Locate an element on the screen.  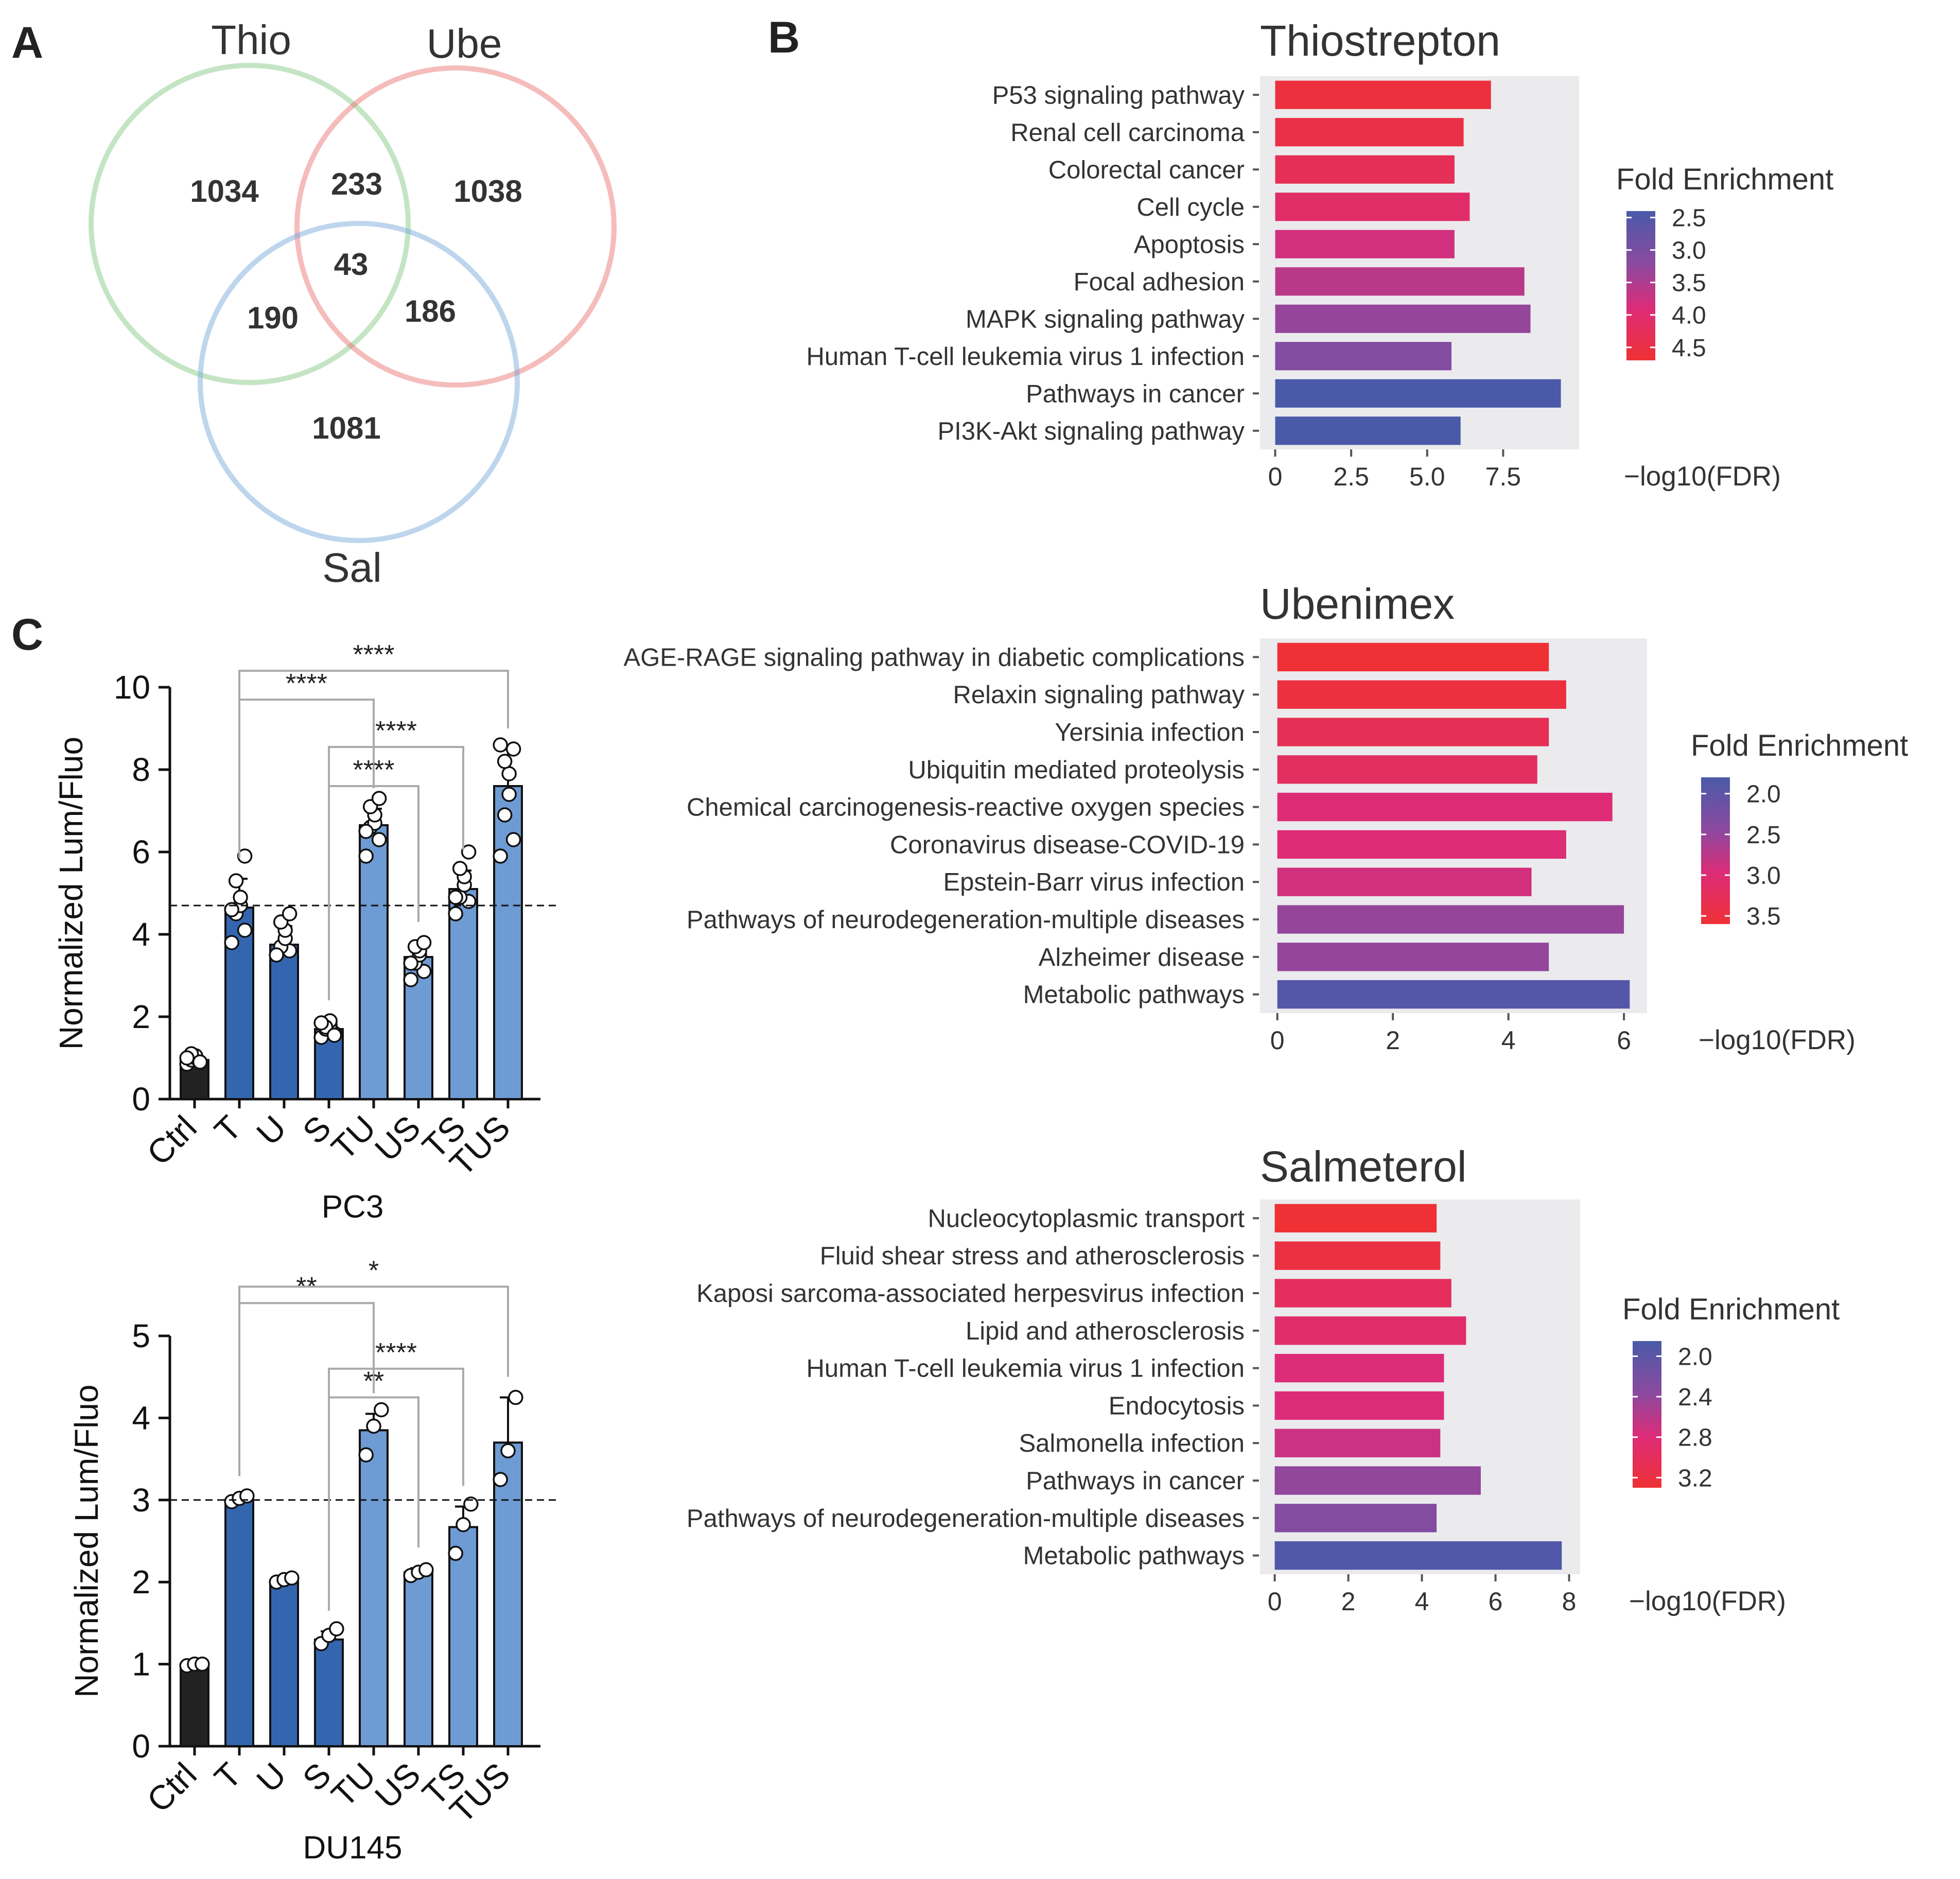
venn-count-thio-only: 1034 is located at coordinates (224, 191).